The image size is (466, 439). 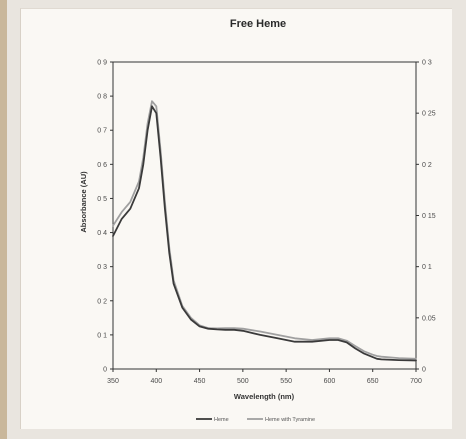 What do you see at coordinates (427, 63) in the screenshot?
I see `y2-tick-label: 0 3` at bounding box center [427, 63].